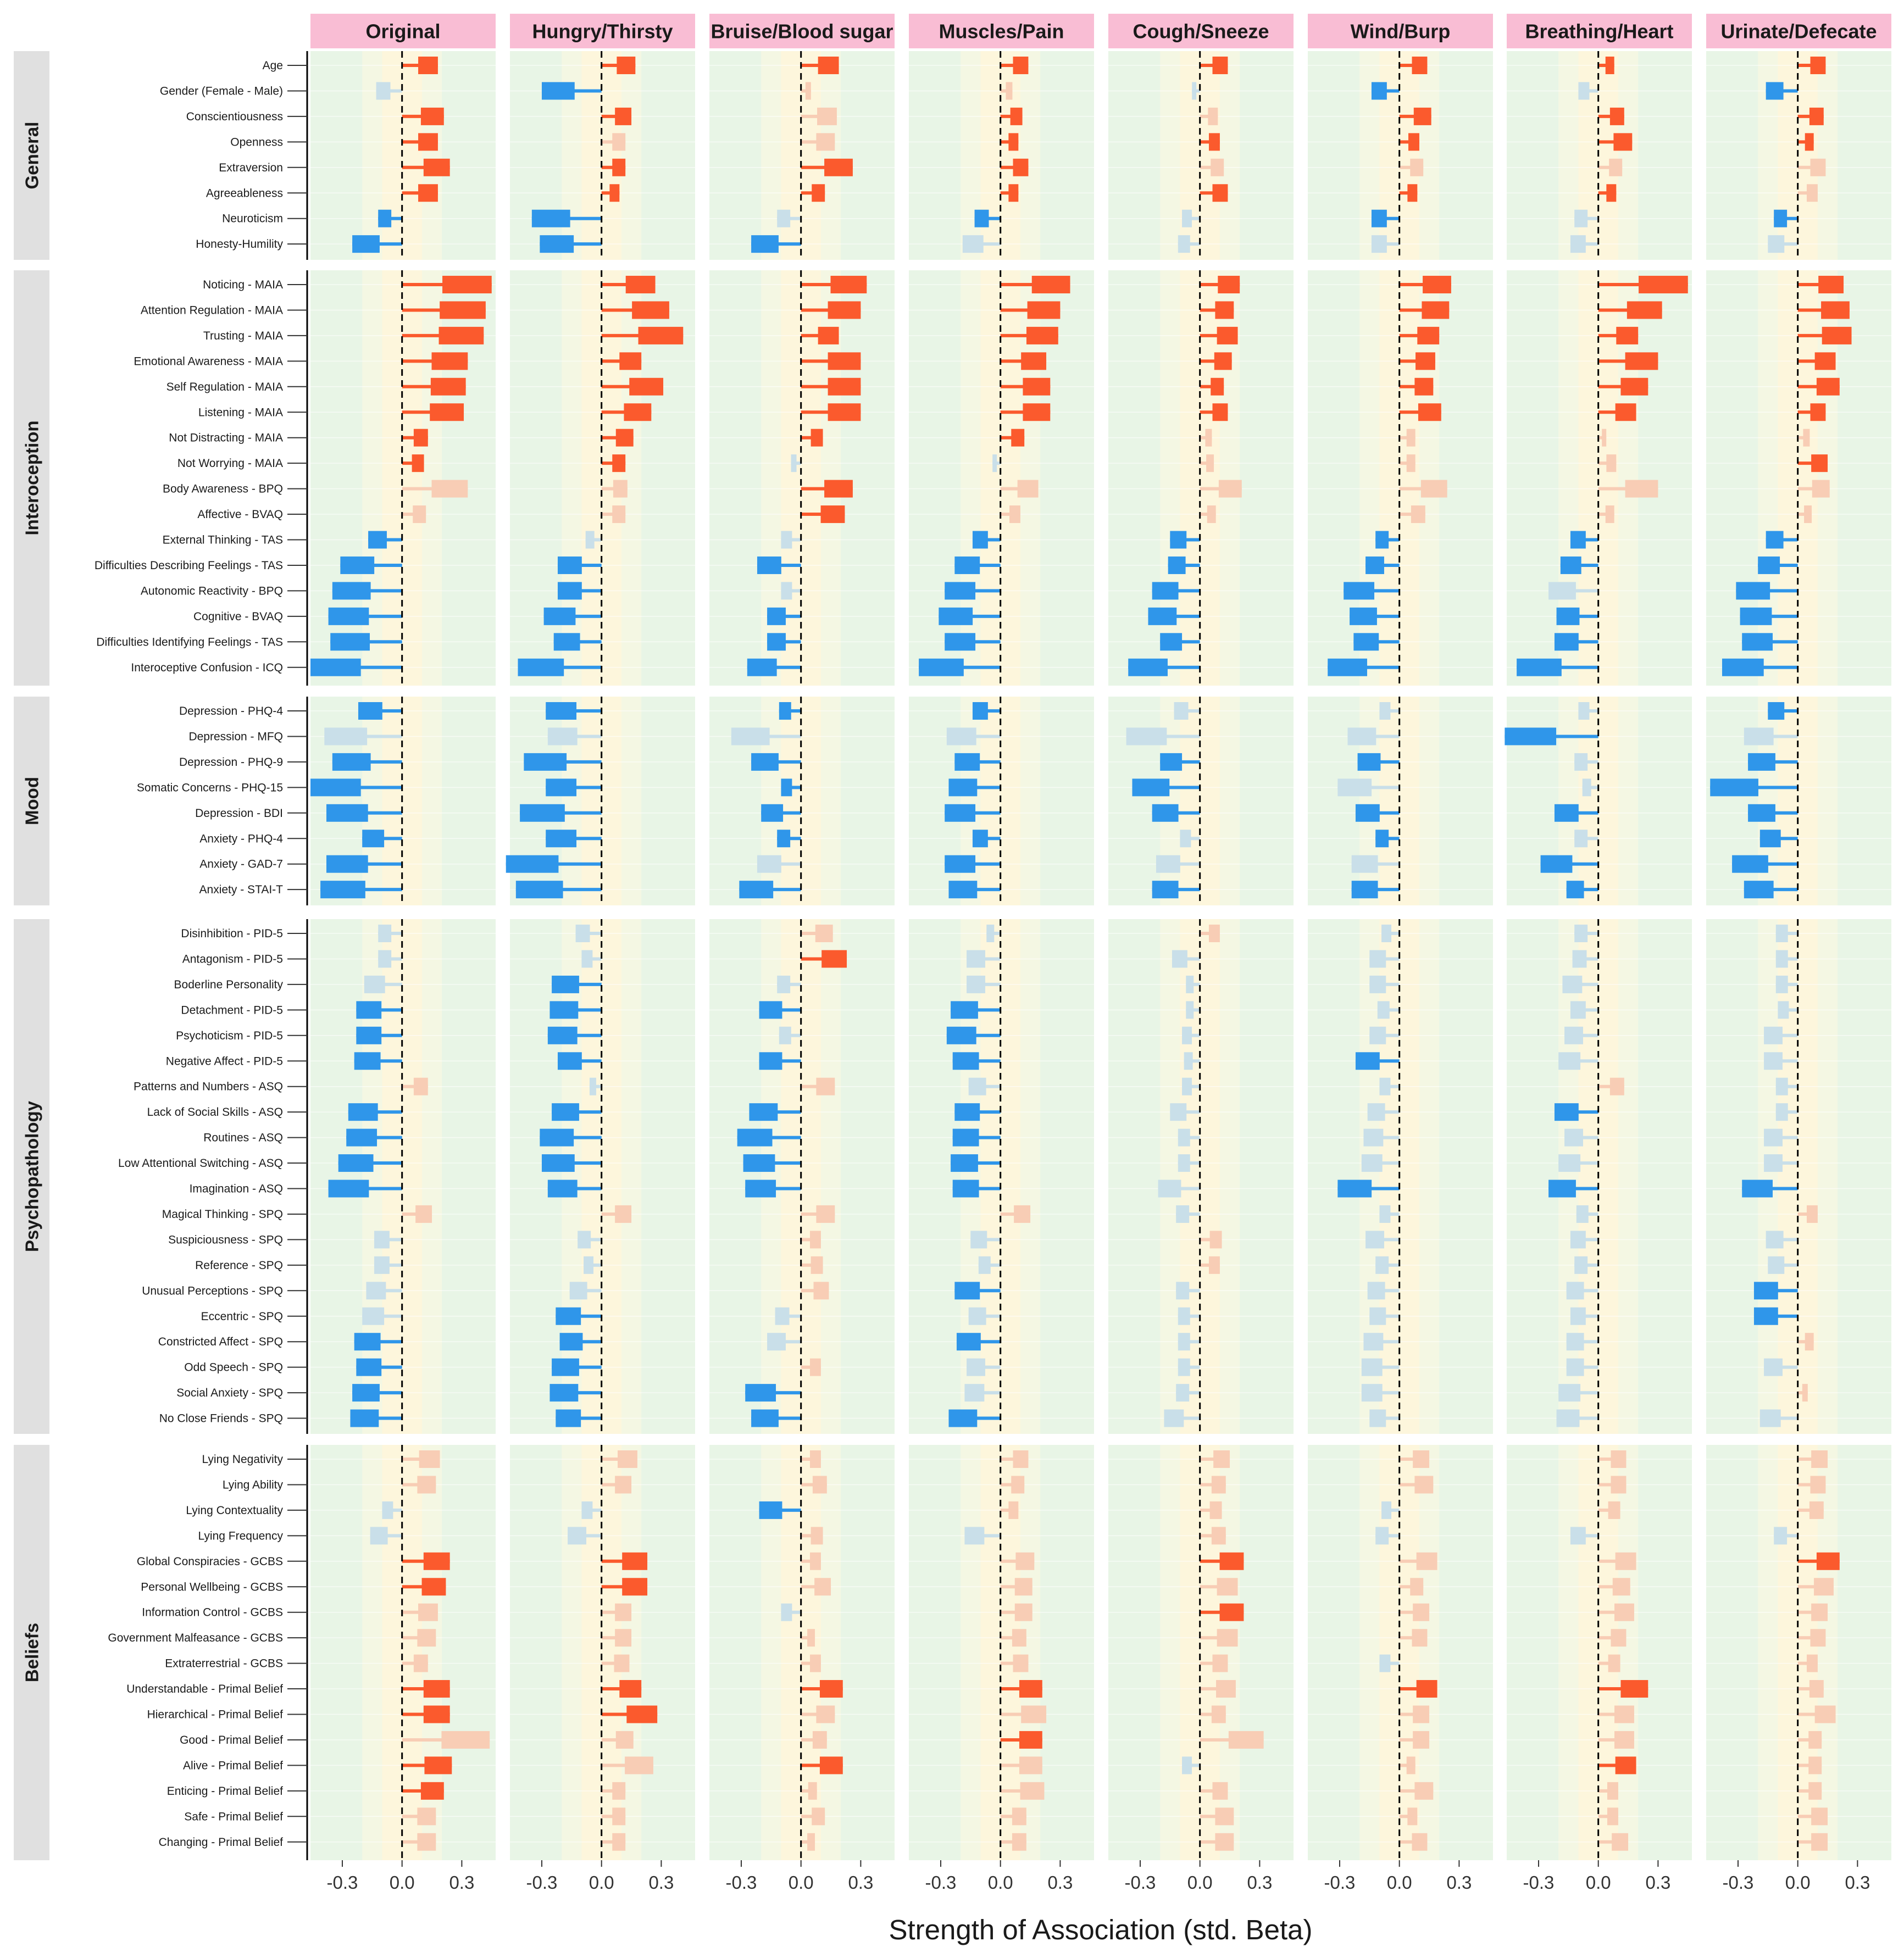 Image resolution: width=1904 pixels, height=1958 pixels. I want to click on bar-box-patterns-and-numbers-asq-hungry-thirsty, so click(592, 1086).